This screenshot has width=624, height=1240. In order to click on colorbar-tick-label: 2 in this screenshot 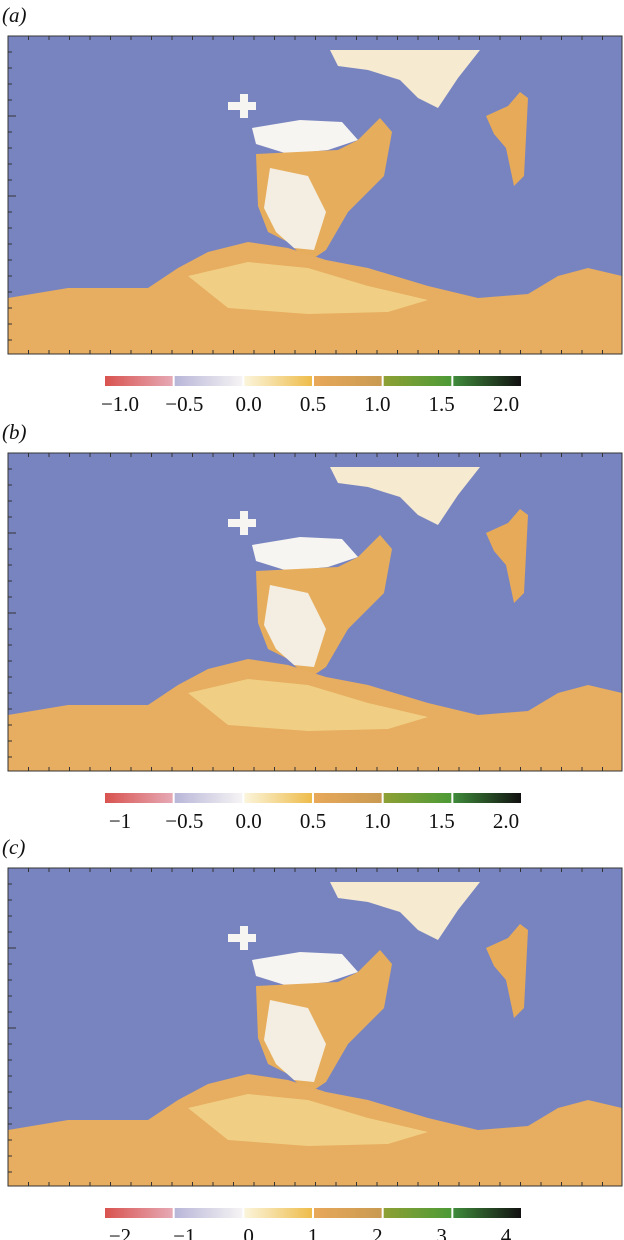, I will do `click(377, 1232)`.